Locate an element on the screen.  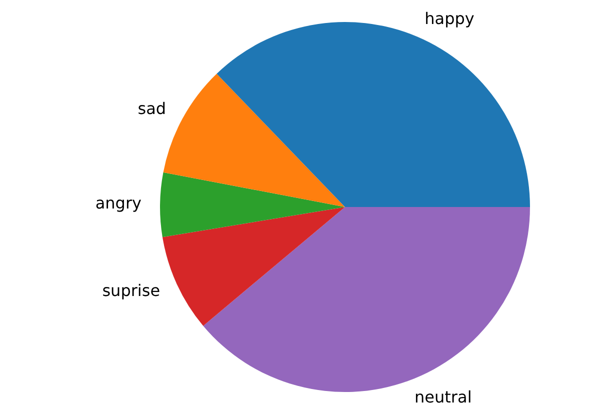
slice-label: angry is located at coordinates (118, 203).